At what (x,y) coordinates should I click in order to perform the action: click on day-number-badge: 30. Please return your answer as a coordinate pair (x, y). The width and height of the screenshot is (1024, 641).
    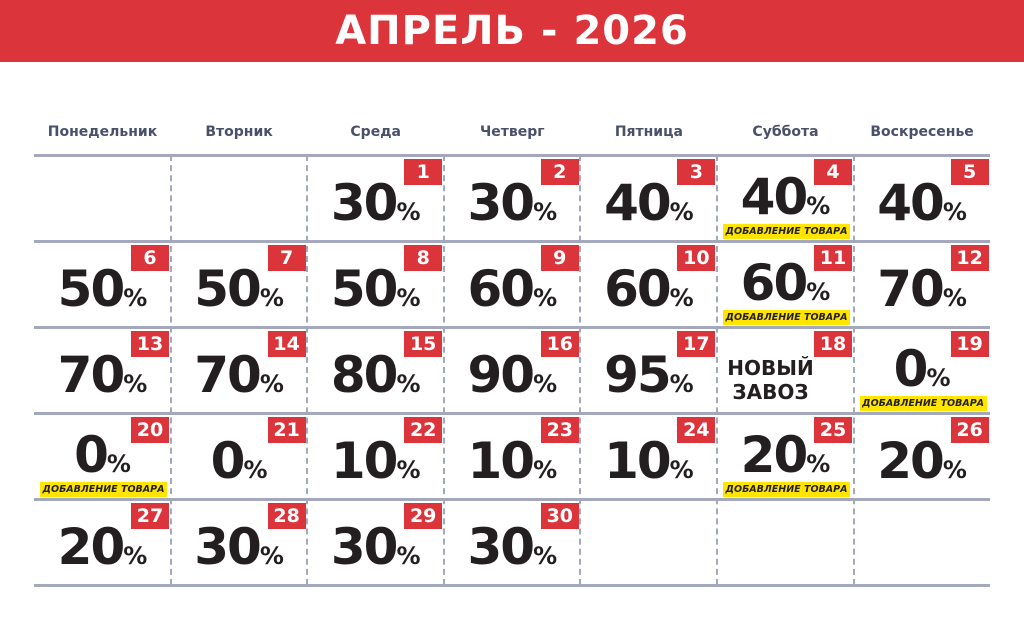
    Looking at the image, I should click on (559, 516).